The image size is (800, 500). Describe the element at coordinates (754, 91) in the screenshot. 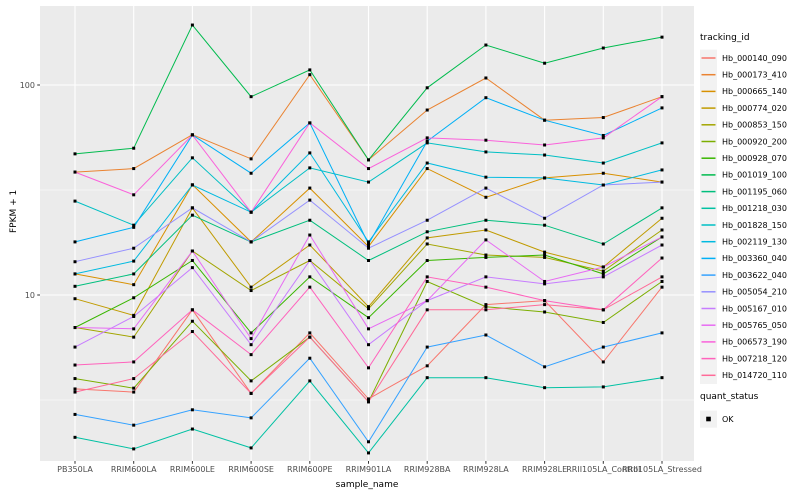

I see `legend-label: Hb_000665_140` at that location.